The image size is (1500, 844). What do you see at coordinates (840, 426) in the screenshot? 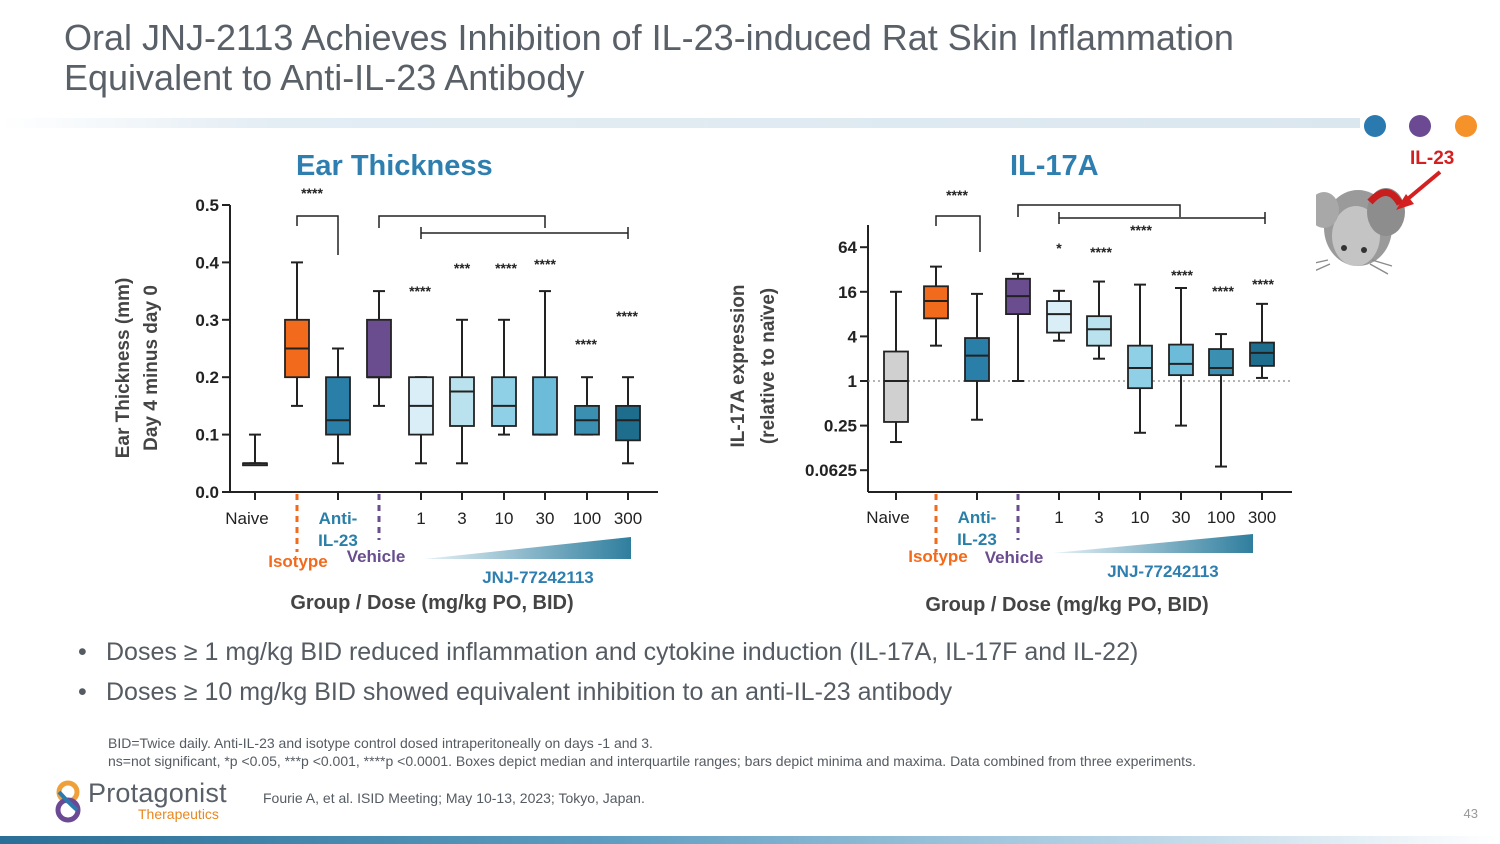
I see `y-tick-label: 0.25` at bounding box center [840, 426].